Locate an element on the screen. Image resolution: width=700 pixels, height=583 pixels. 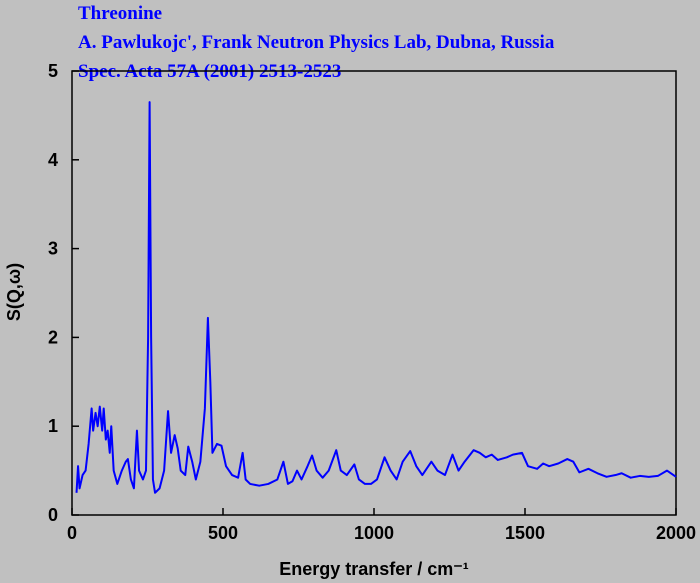
y-tick-label: 0 is located at coordinates (53, 515).